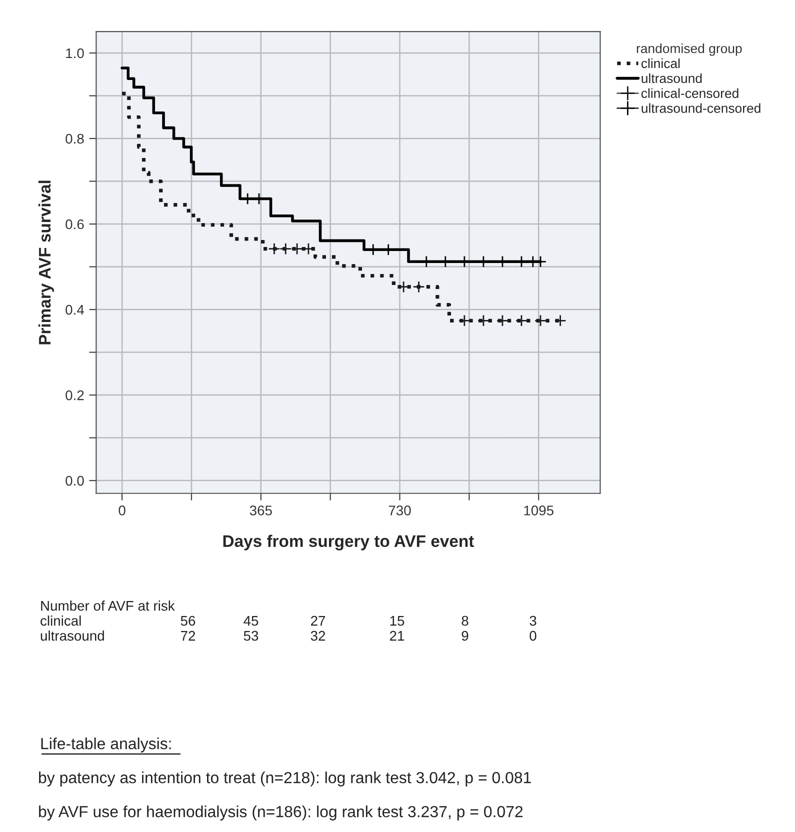  I want to click on y-tick-label: 0.2, so click(75, 395).